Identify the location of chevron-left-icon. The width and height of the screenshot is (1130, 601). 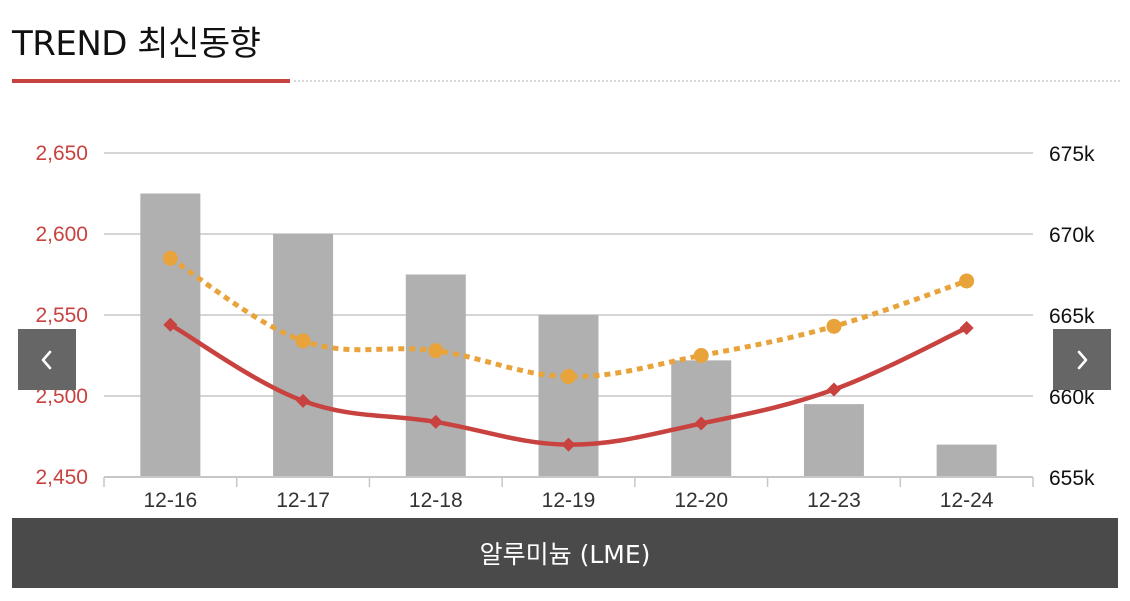
(47, 360).